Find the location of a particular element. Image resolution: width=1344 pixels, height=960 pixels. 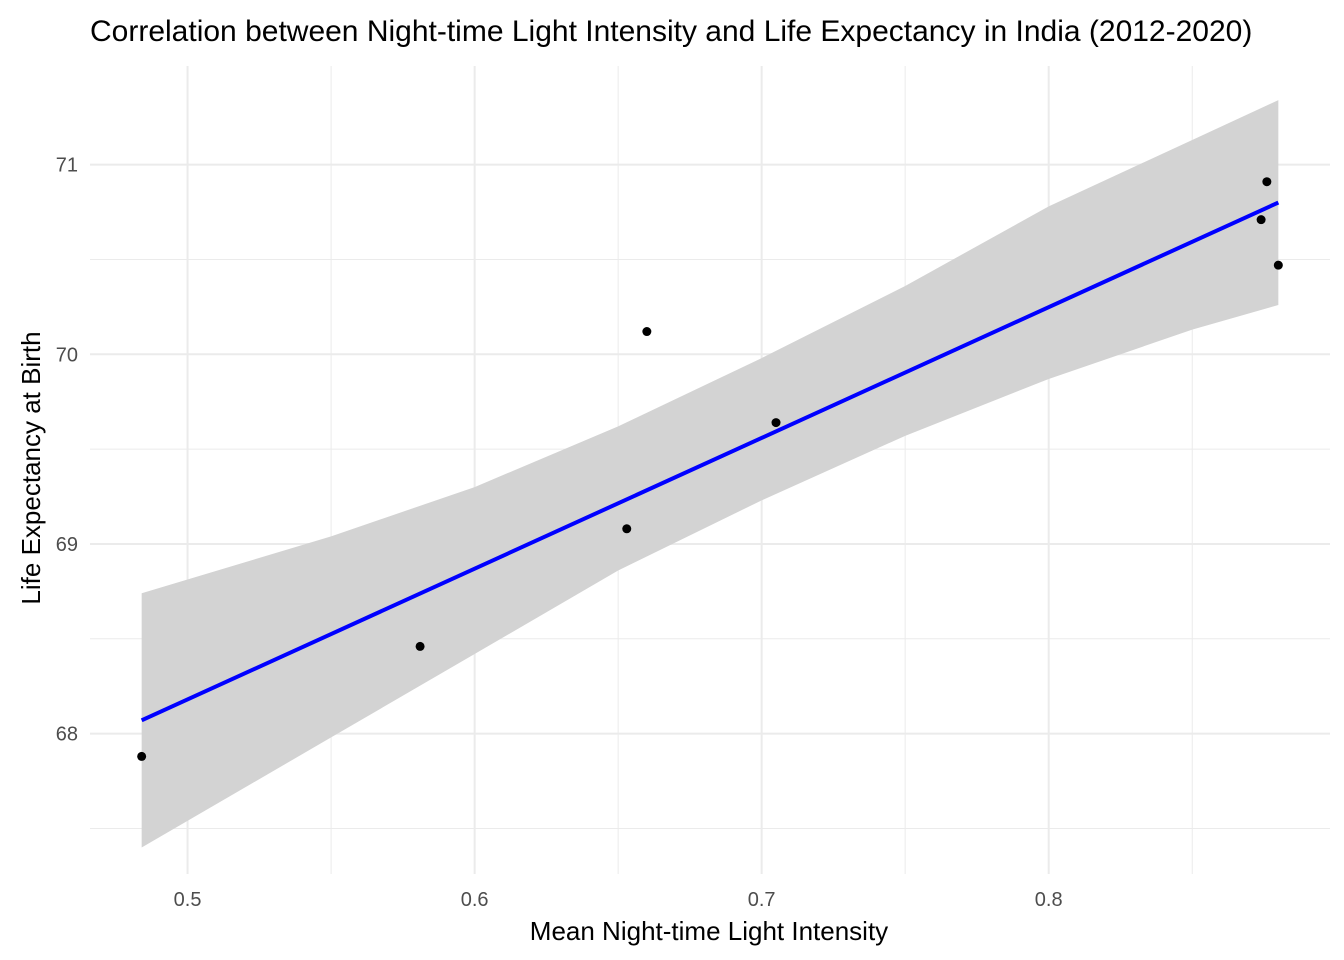

x-tick-label: 0.5 is located at coordinates (188, 900).